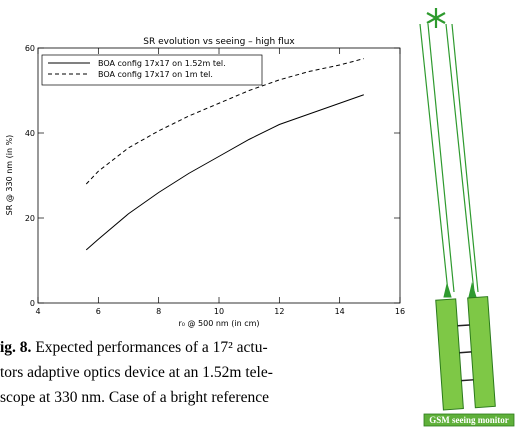  What do you see at coordinates (219, 42) in the screenshot?
I see `chart-title: SR evolution vs seeing – high flux` at bounding box center [219, 42].